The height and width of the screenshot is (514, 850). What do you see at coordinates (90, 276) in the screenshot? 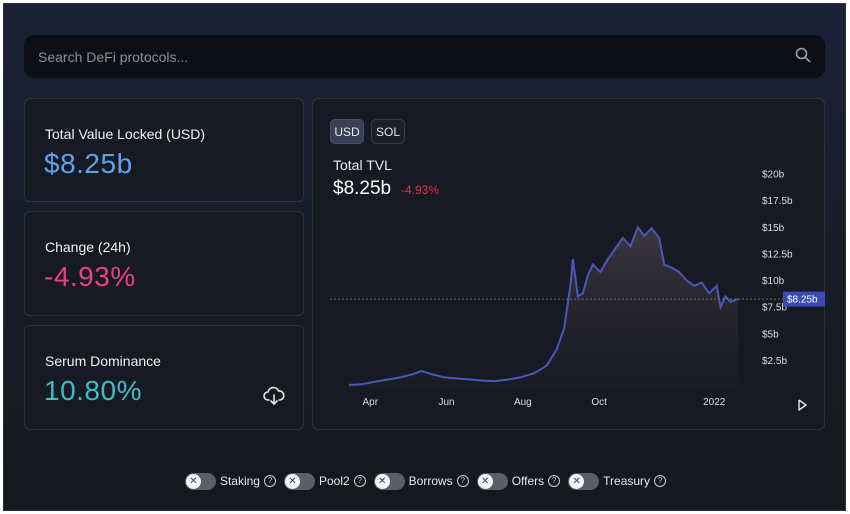
I see `change-value: -4.93%` at bounding box center [90, 276].